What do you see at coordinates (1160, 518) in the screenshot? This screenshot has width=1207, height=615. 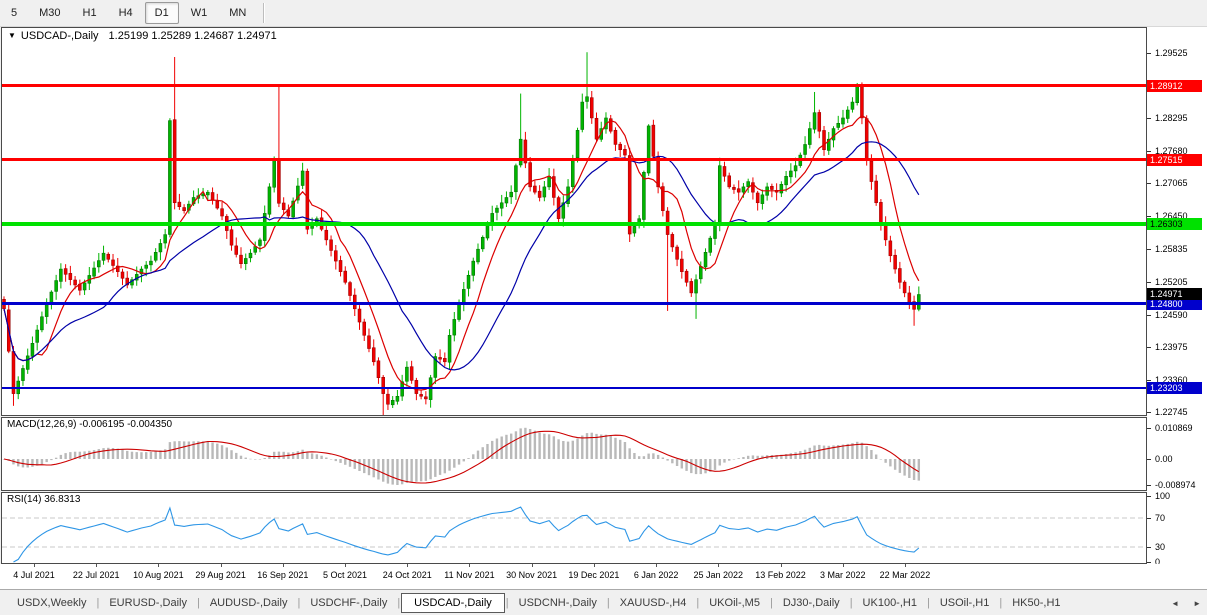 I see `rsi-tick-label: 70` at bounding box center [1160, 518].